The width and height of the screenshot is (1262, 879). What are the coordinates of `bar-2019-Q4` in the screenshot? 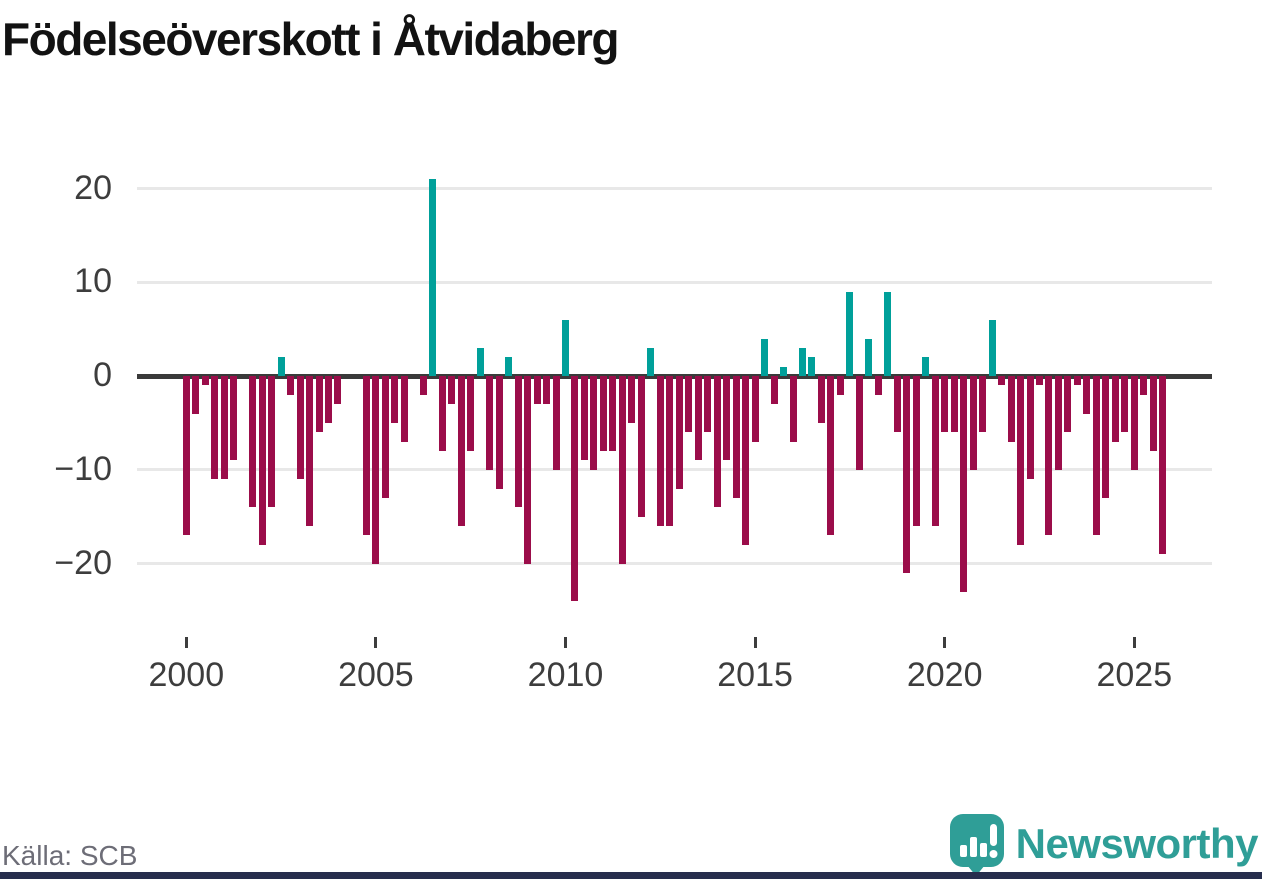 It's located at (935, 451).